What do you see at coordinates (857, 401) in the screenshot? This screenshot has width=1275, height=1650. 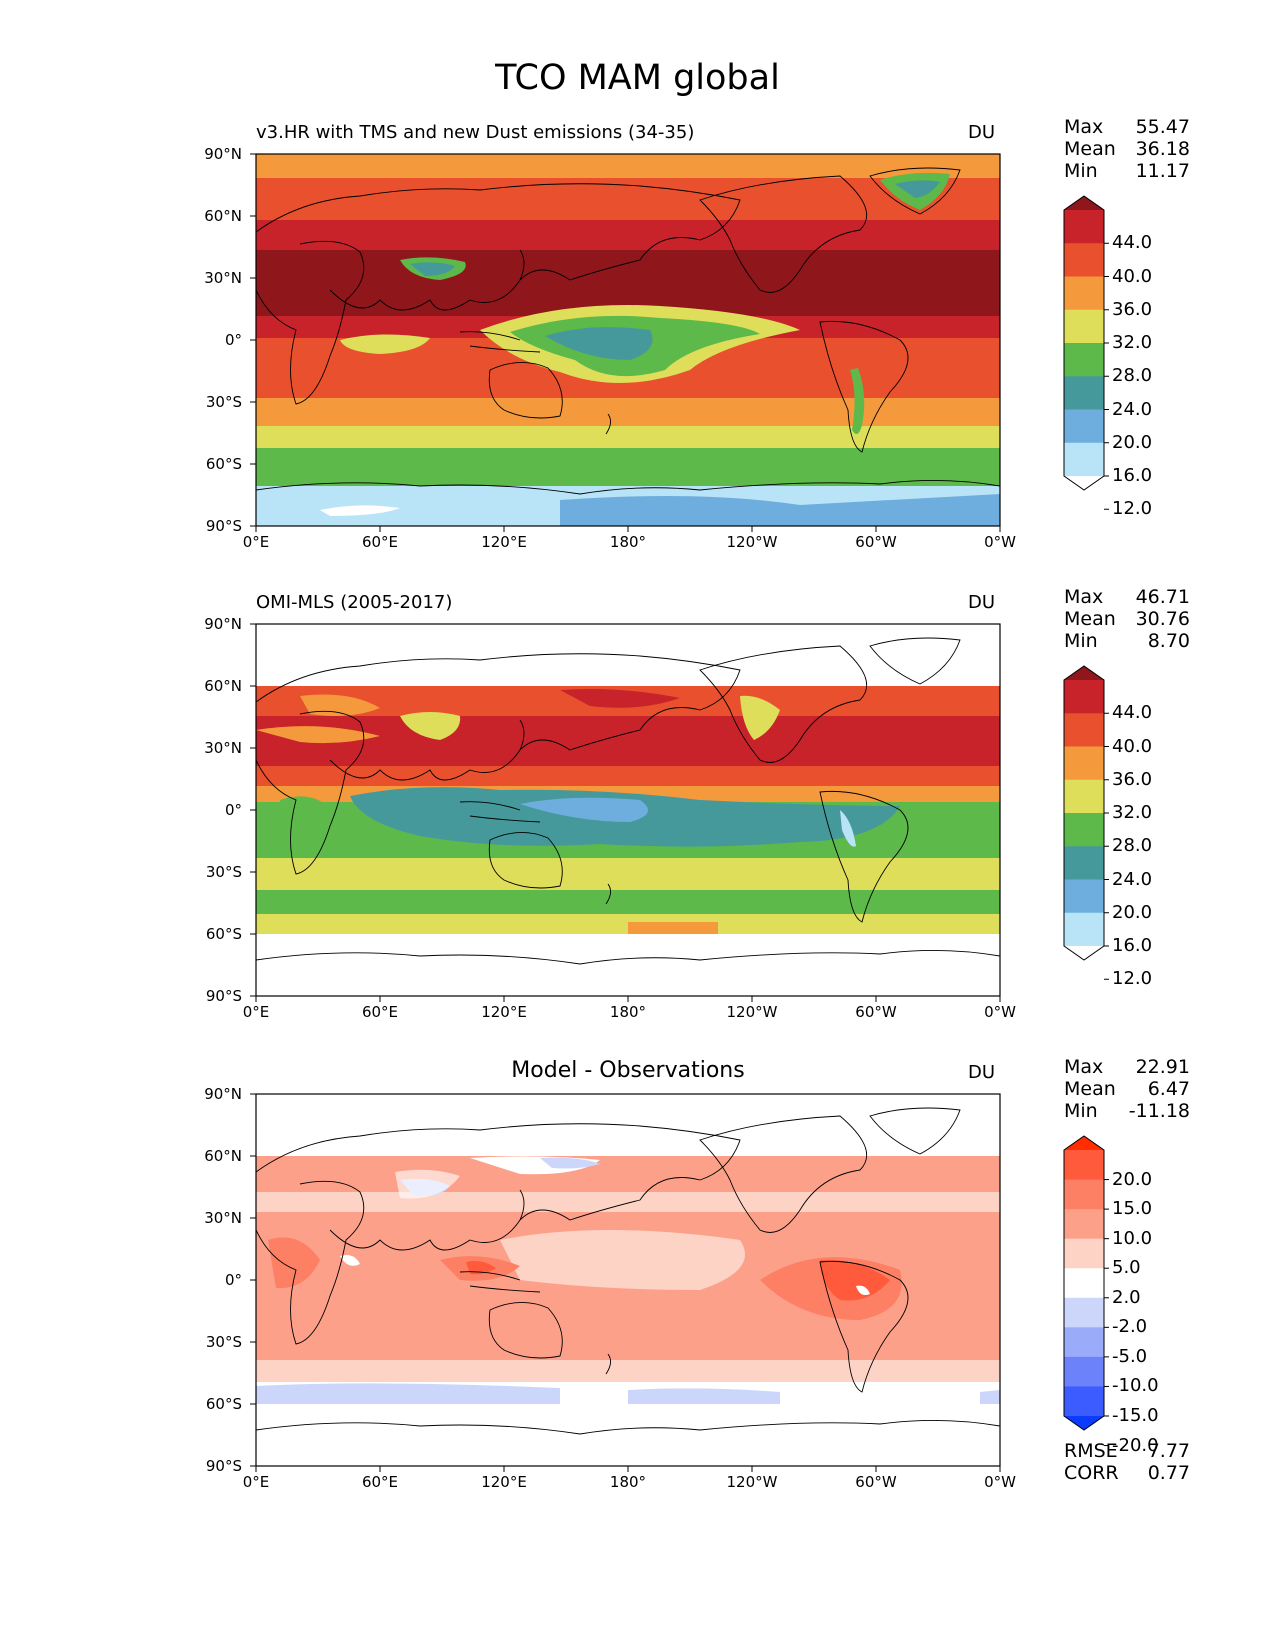 I see `andes-line` at bounding box center [857, 401].